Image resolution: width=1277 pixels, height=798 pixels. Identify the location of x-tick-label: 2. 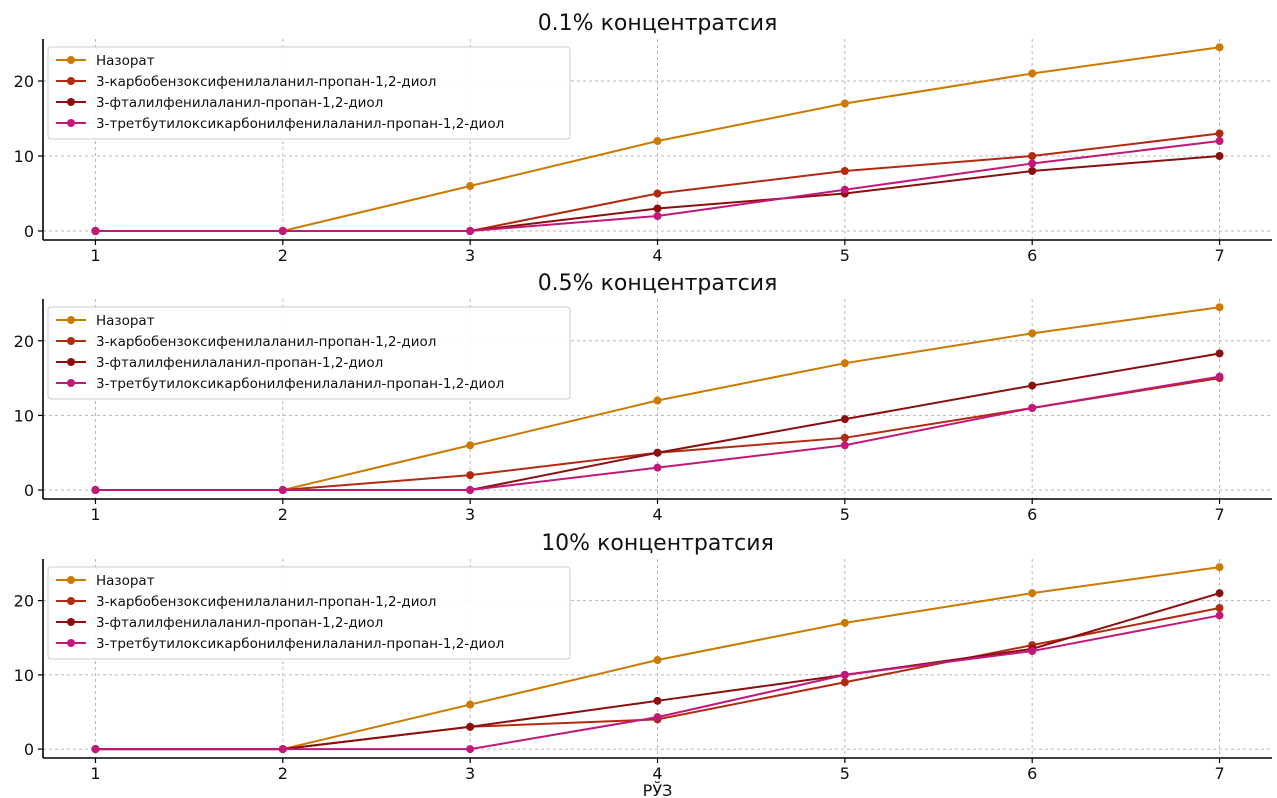
(283, 255).